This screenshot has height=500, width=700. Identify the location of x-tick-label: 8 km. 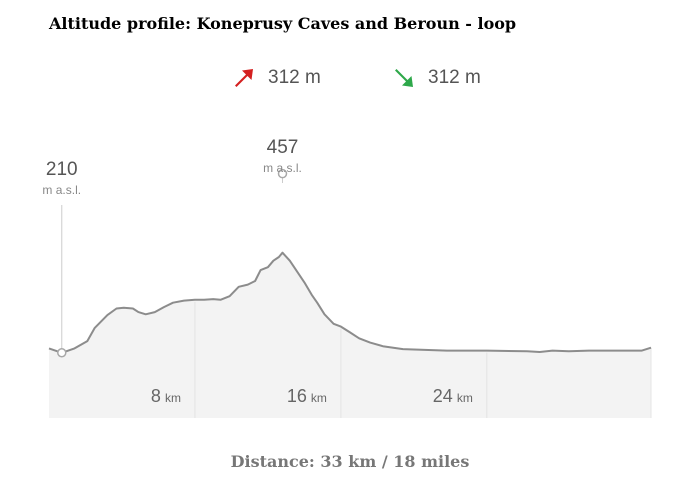
(166, 396).